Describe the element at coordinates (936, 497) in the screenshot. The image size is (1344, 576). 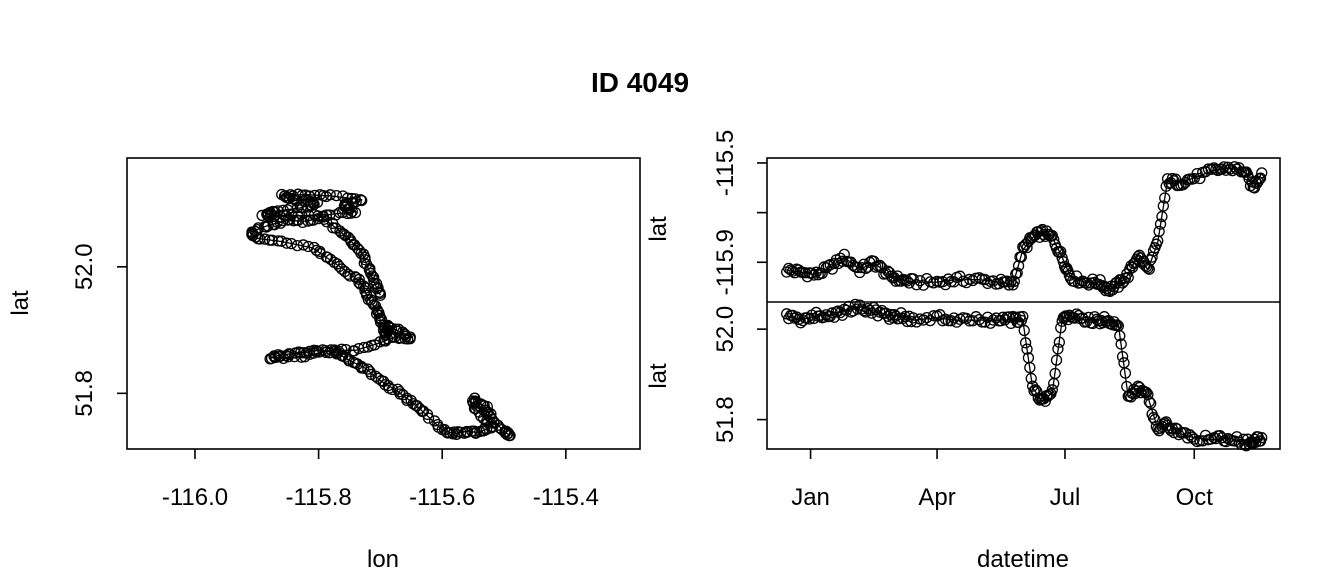
I see `right-x-tick-label: Apr` at that location.